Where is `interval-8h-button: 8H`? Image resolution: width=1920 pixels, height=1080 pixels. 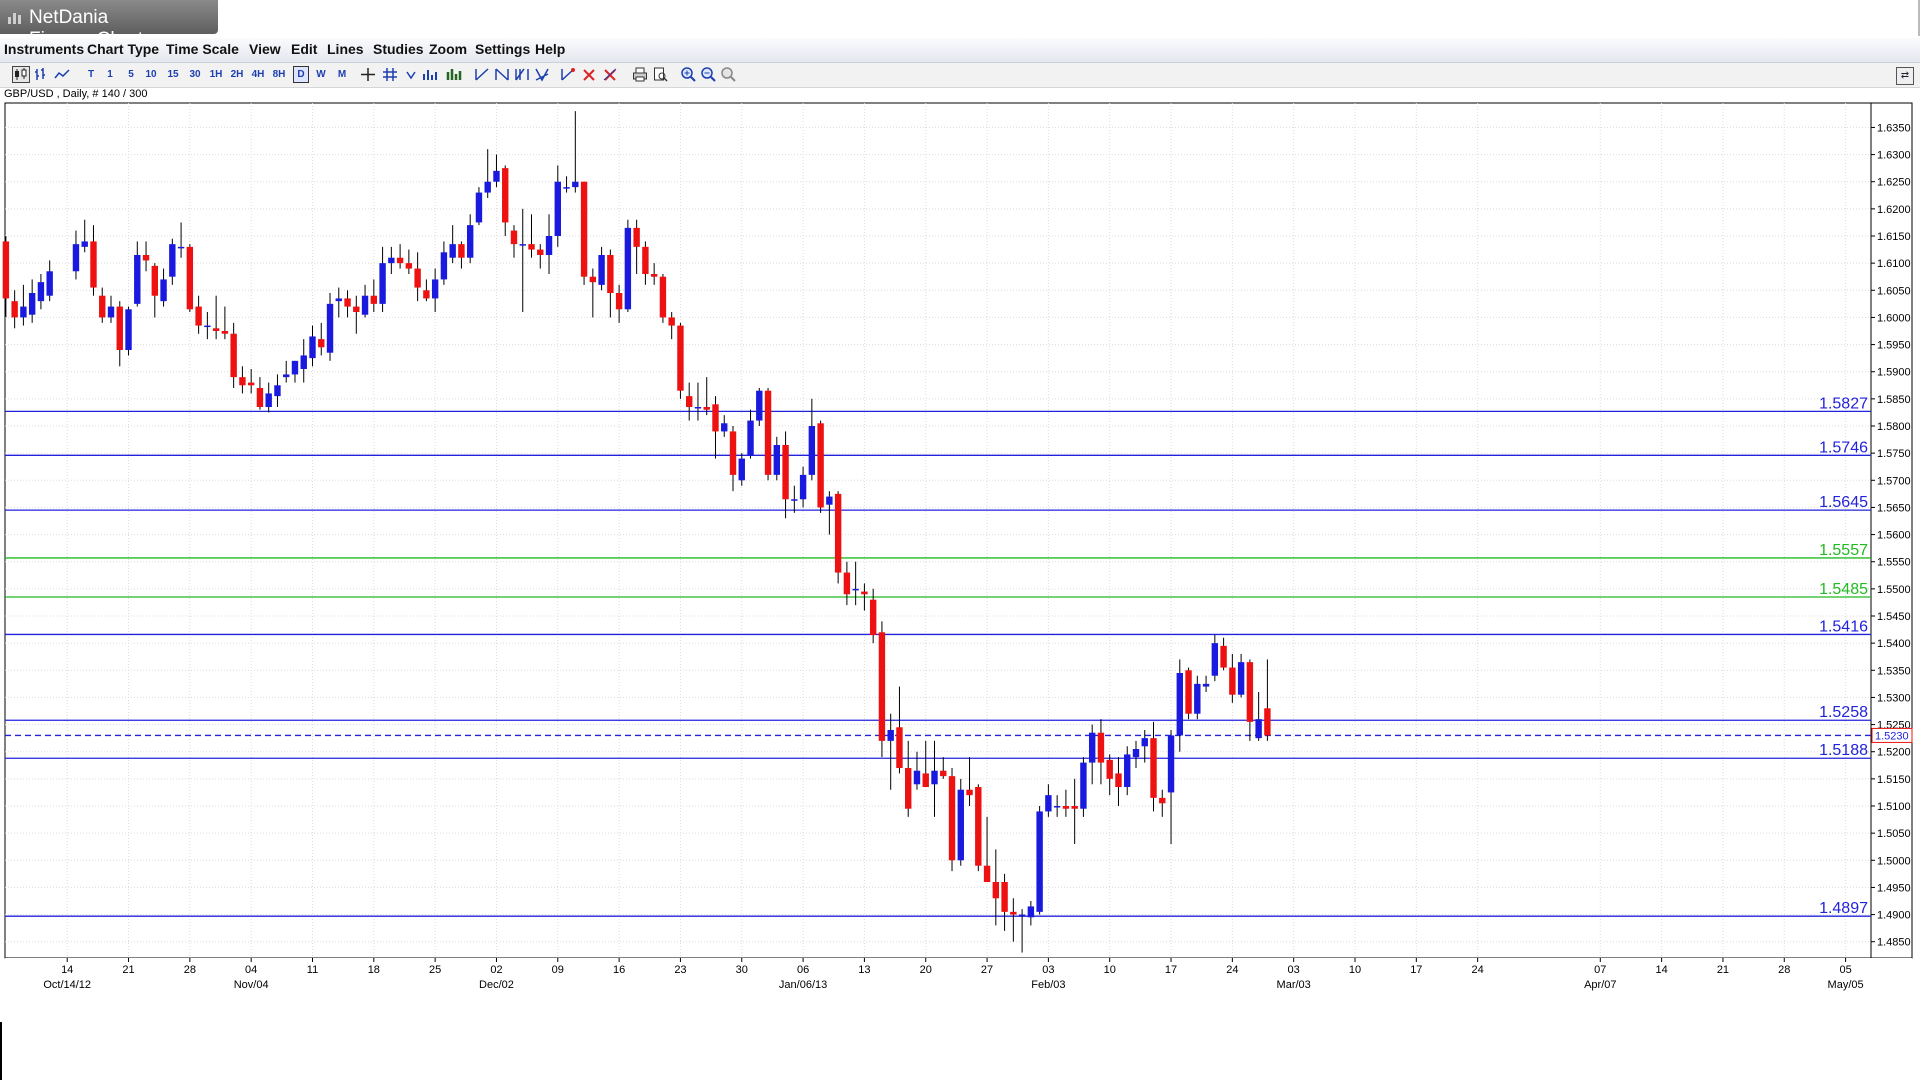 interval-8h-button: 8H is located at coordinates (279, 74).